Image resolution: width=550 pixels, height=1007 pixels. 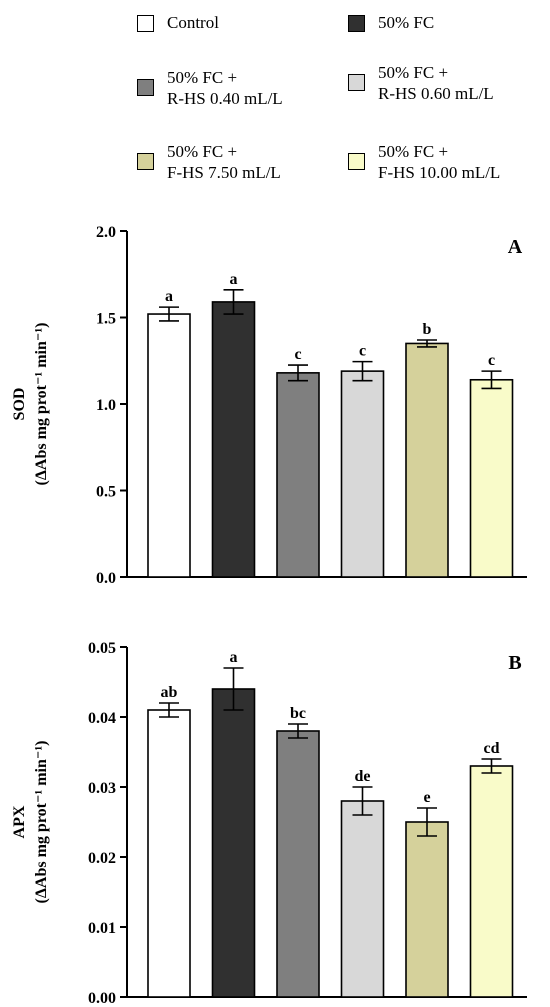 I want to click on y-tick-label: 1.5, so click(x=106, y=319).